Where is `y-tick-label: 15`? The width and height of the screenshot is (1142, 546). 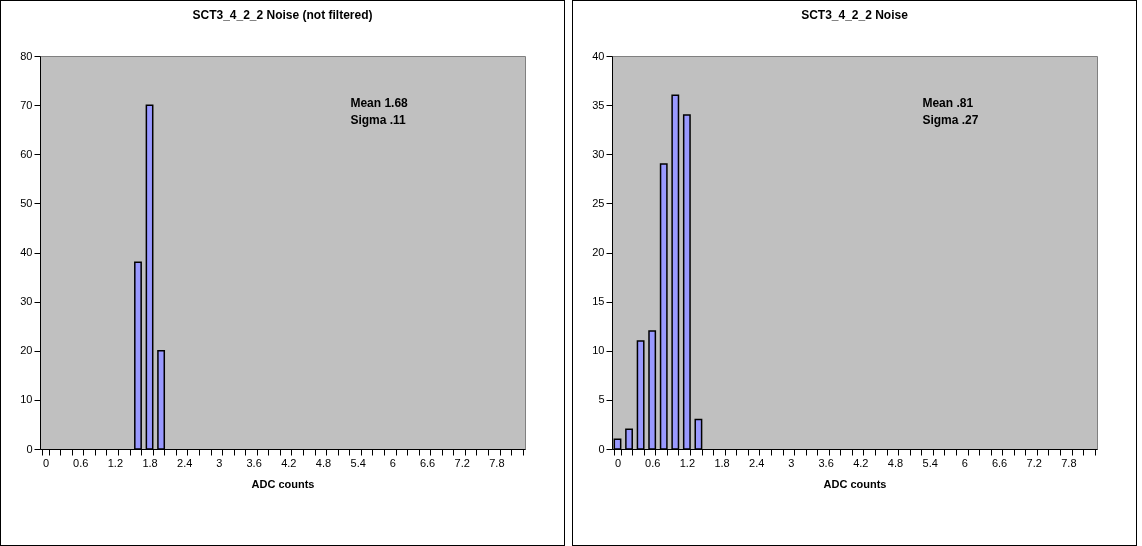
y-tick-label: 15 is located at coordinates (598, 301).